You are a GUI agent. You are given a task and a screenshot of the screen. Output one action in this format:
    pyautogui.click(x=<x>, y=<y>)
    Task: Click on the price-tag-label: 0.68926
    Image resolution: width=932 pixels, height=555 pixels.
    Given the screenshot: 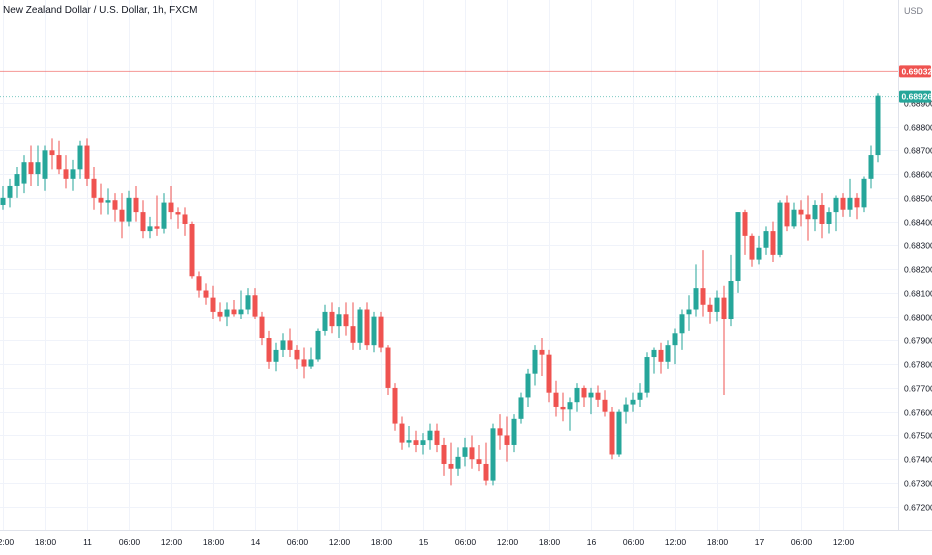 What is the action you would take?
    pyautogui.click(x=917, y=97)
    